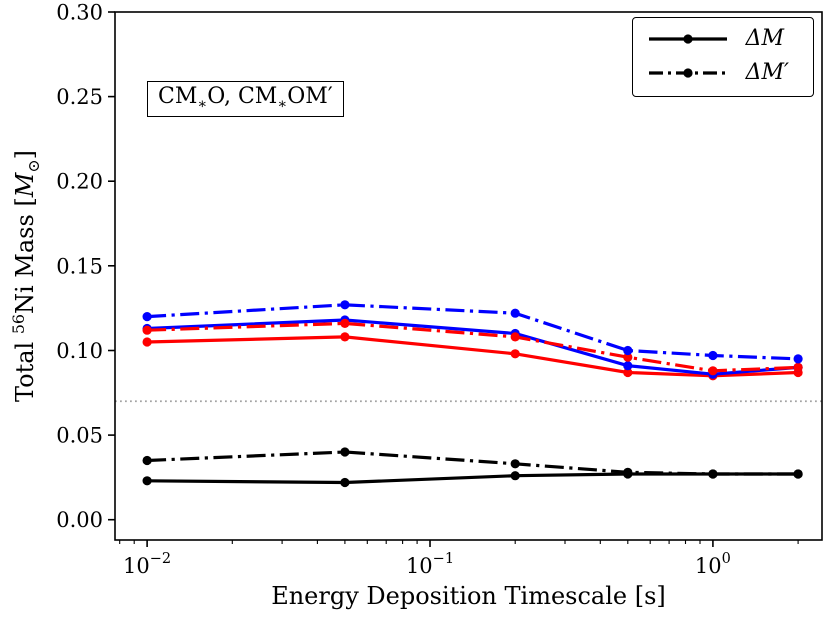 Image resolution: width=830 pixels, height=620 pixels. What do you see at coordinates (79, 351) in the screenshot?
I see `y-tick-label: 0.10` at bounding box center [79, 351].